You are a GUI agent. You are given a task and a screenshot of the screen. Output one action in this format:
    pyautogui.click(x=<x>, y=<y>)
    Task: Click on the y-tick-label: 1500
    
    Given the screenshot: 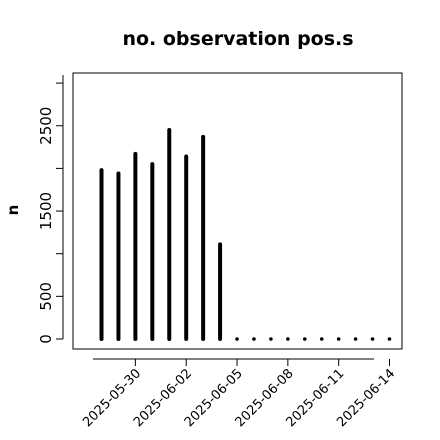 What is the action you would take?
    pyautogui.click(x=46, y=211)
    